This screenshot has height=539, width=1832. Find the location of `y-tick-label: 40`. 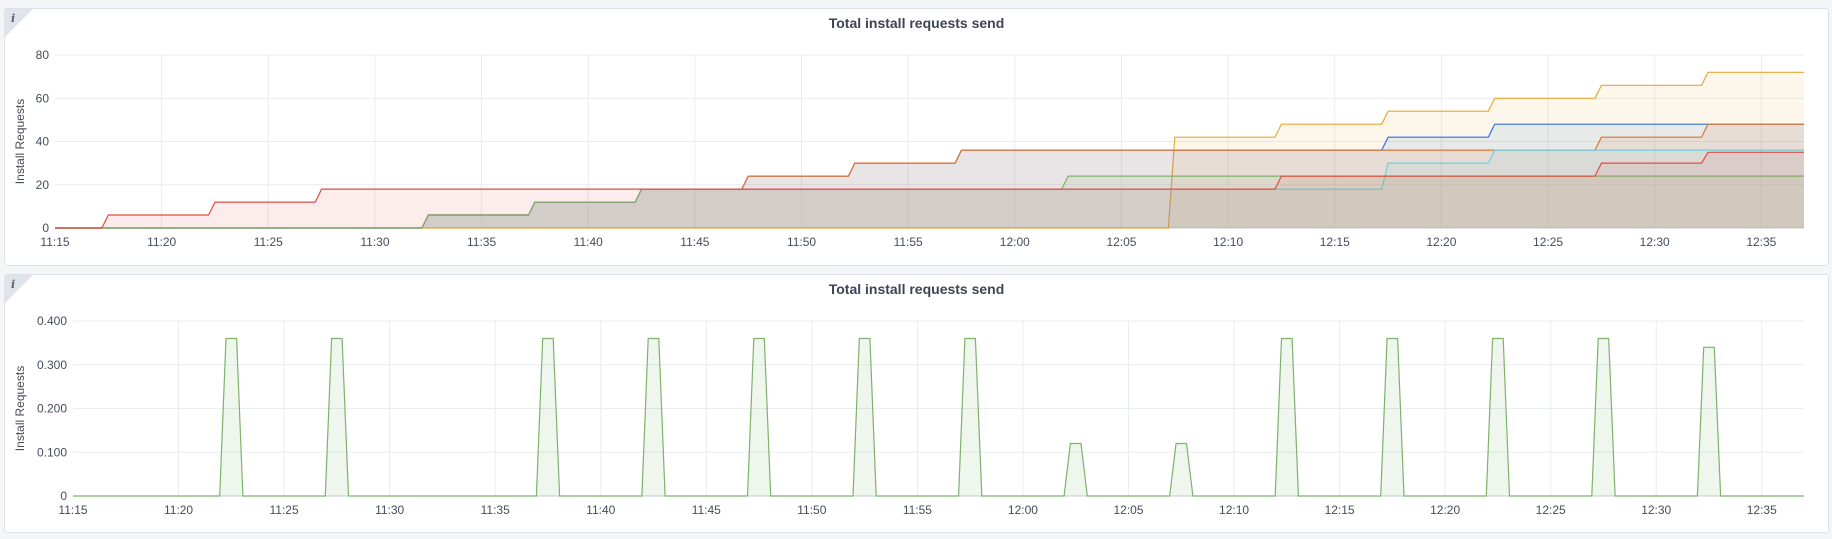

y-tick-label: 40 is located at coordinates (43, 142).